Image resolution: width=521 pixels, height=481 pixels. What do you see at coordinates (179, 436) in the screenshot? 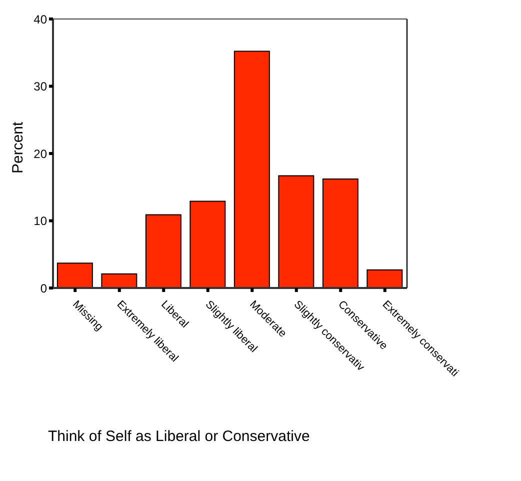
I see `x-axis-title: Think of Self as Liberal or Conservative` at bounding box center [179, 436].